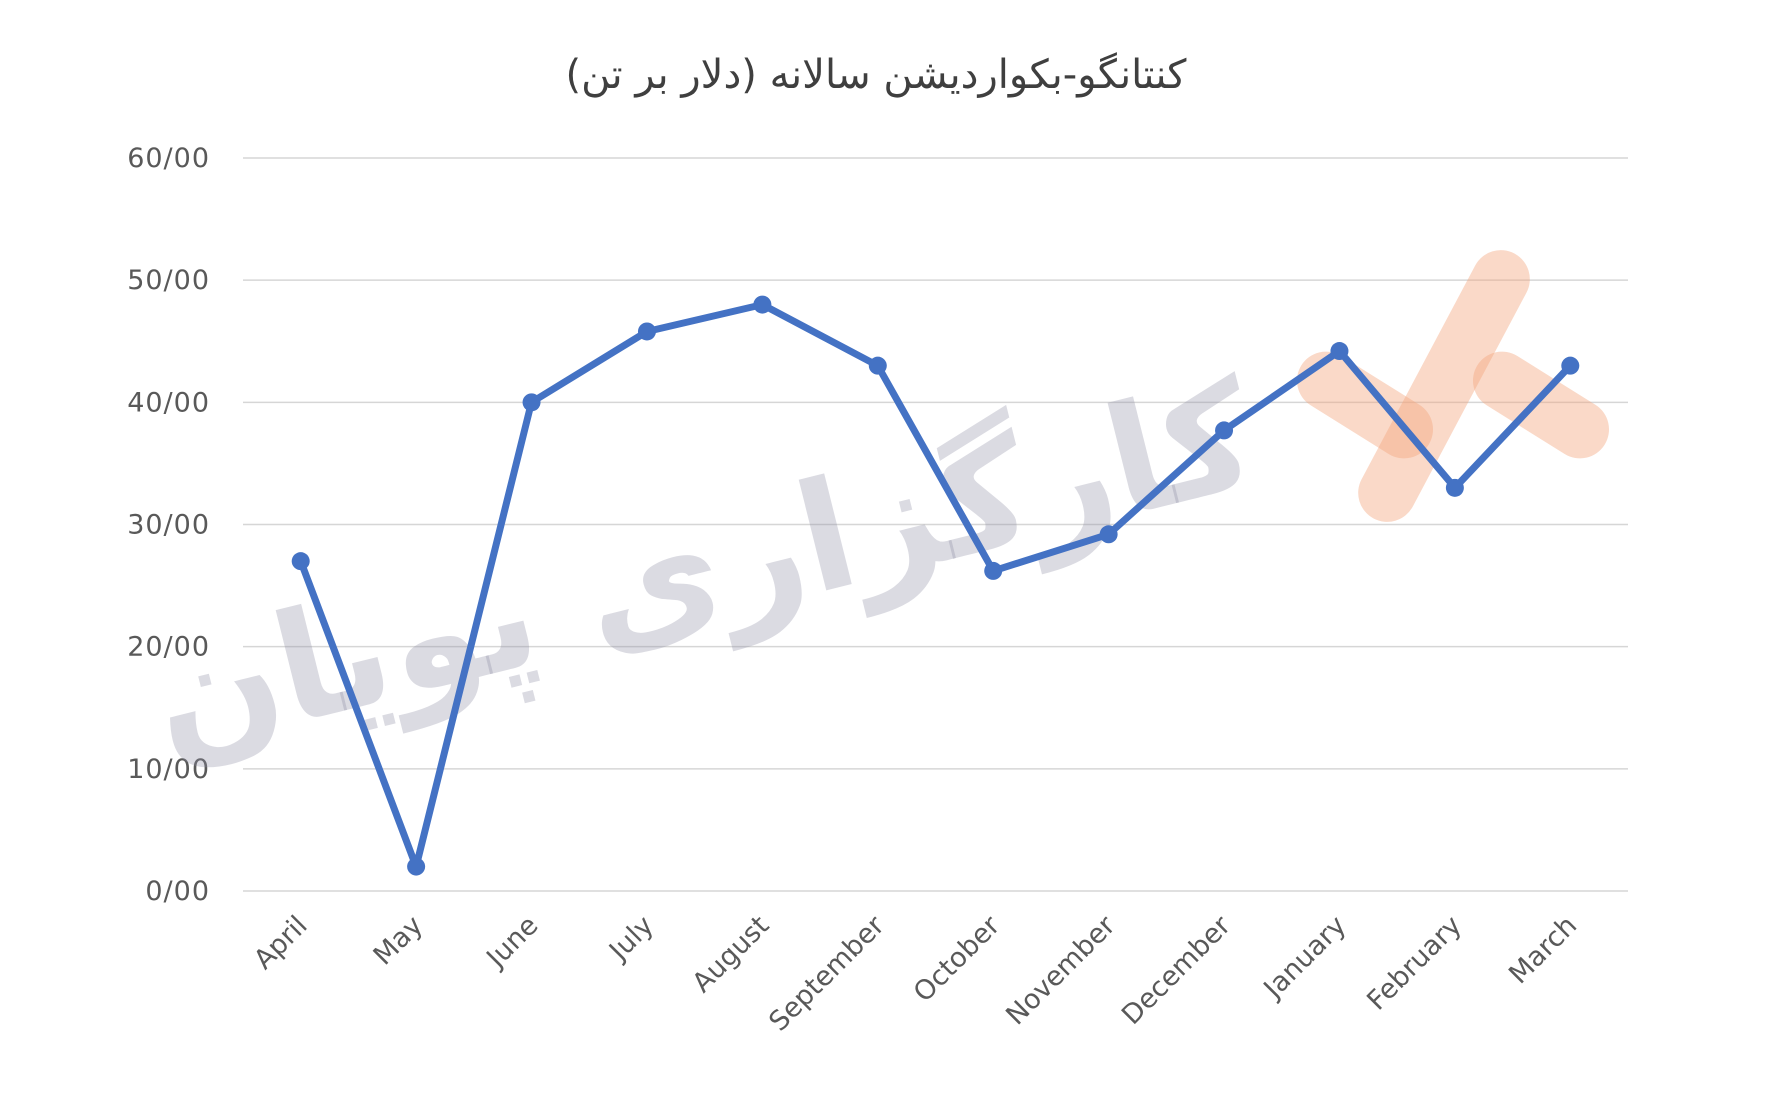 This screenshot has height=1103, width=1785. I want to click on data-point-february, so click(1454, 487).